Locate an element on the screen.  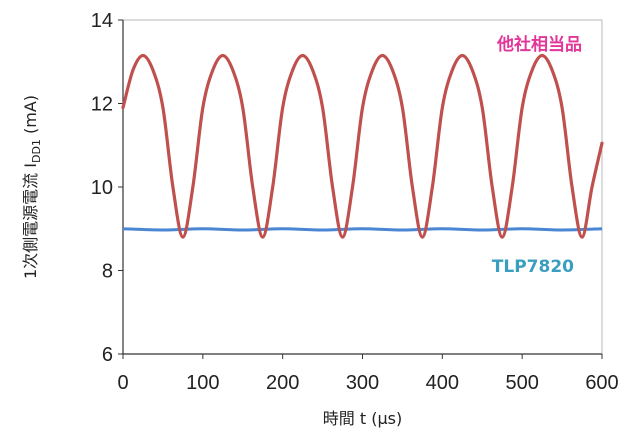
x-tick-label: 500 is located at coordinates (521, 383).